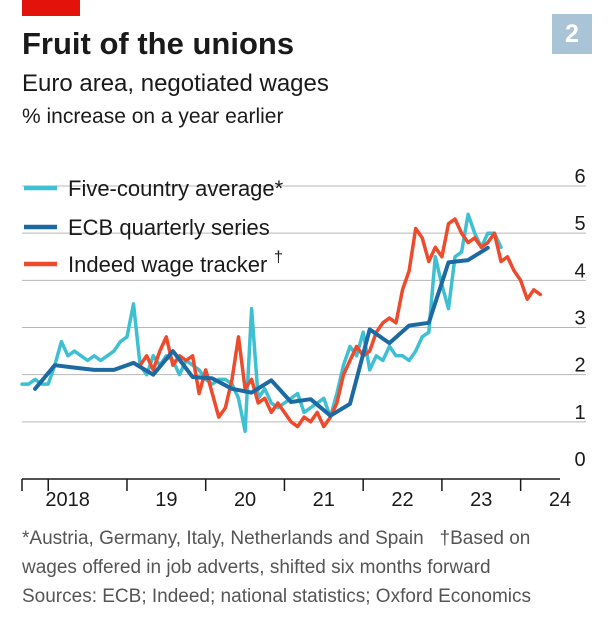  I want to click on y-tick-label: 6, so click(579, 177).